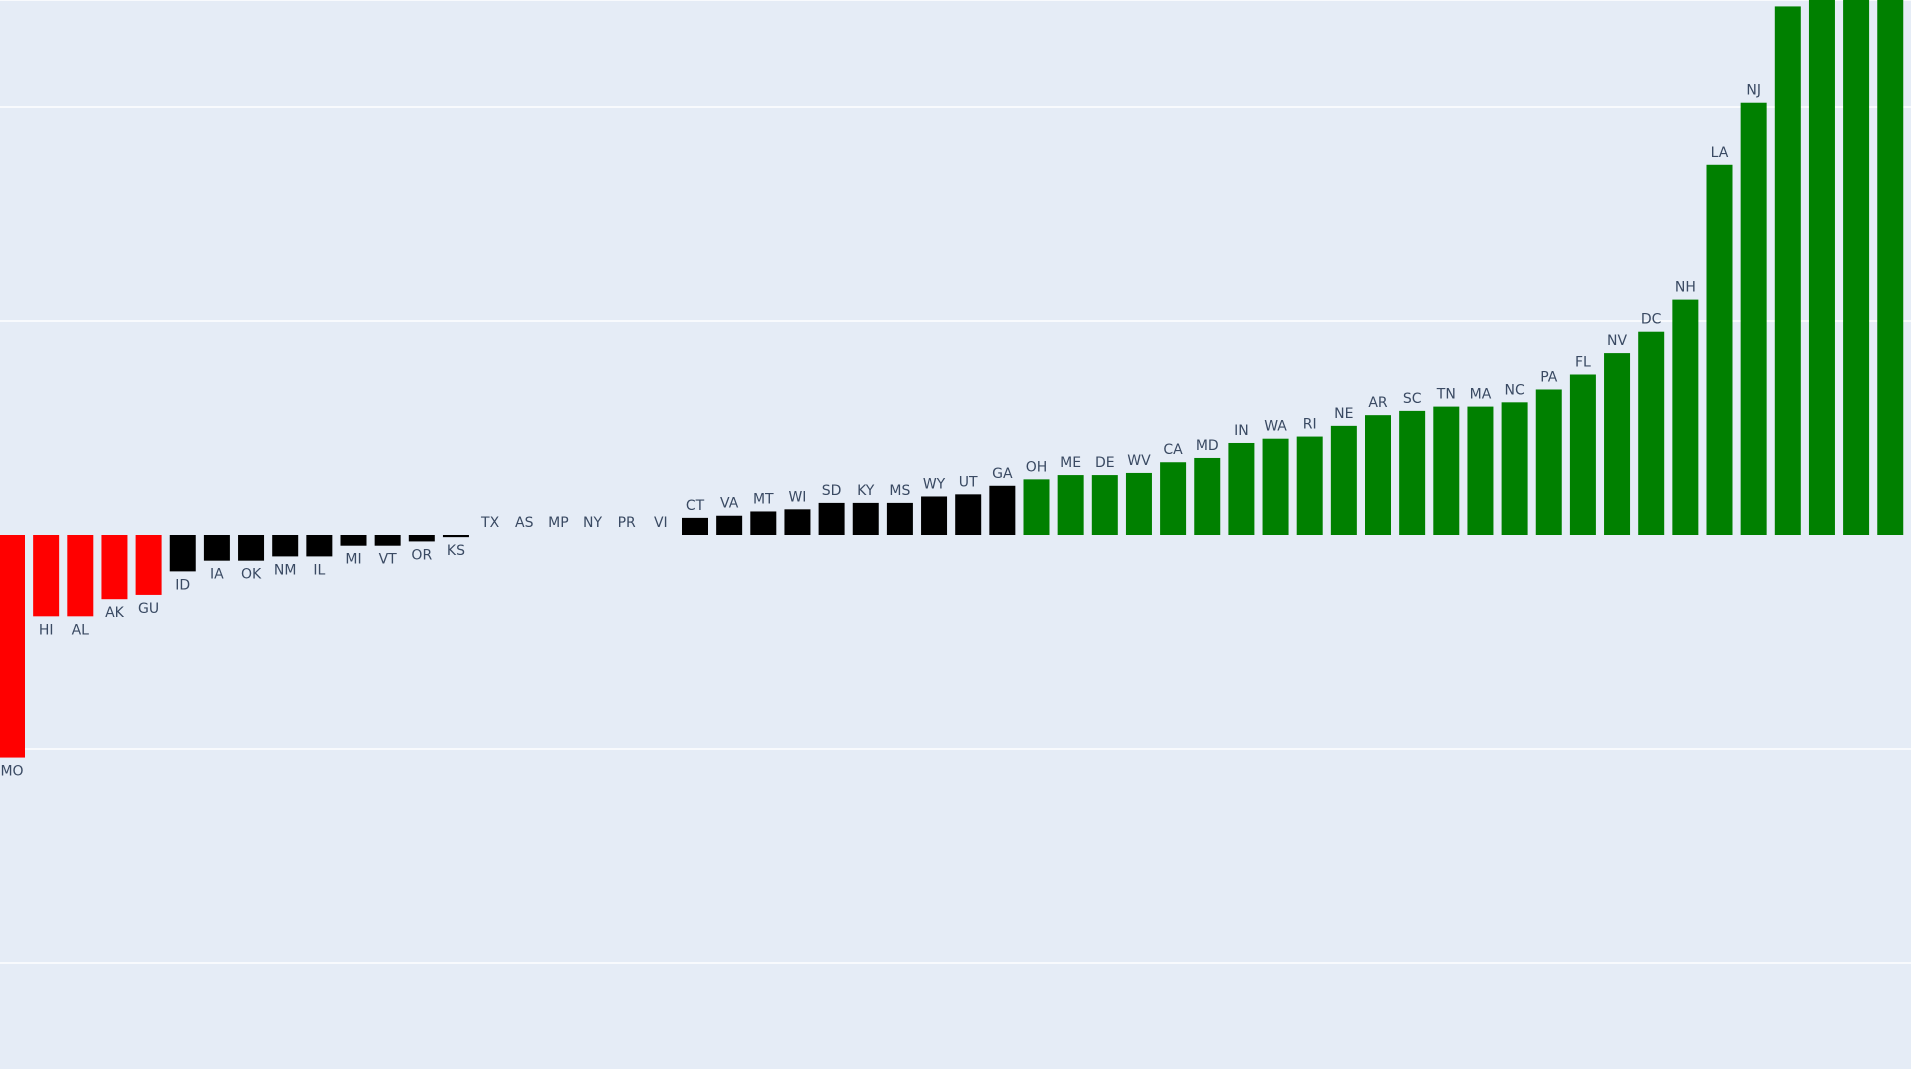 This screenshot has height=1073, width=1911. What do you see at coordinates (80, 576) in the screenshot?
I see `bar-AL` at bounding box center [80, 576].